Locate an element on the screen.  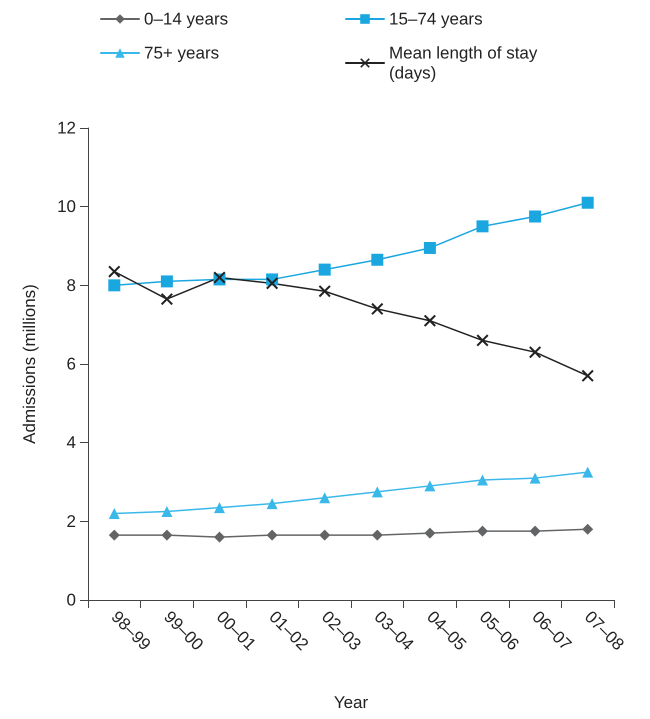
legend-label: 75+ years is located at coordinates (182, 53).